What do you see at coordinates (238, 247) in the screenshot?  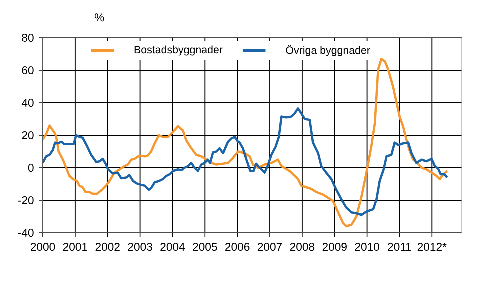 I see `x-tick-label: 2006` at bounding box center [238, 247].